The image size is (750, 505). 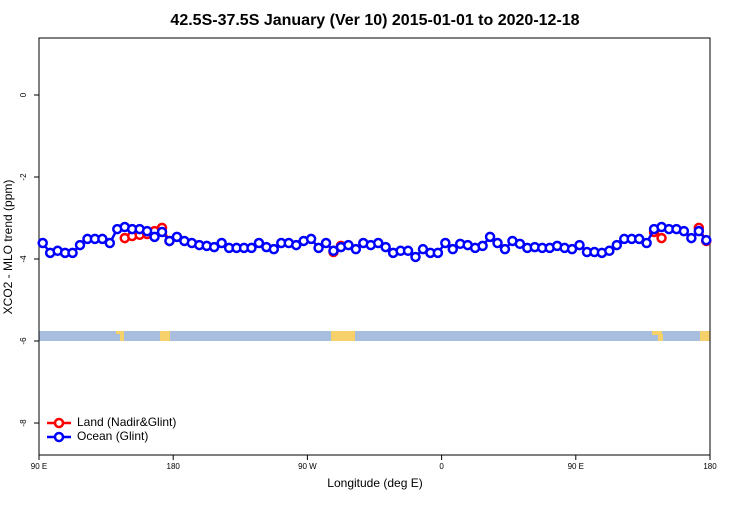 What do you see at coordinates (23, 259) in the screenshot?
I see `y-tick-label: -4` at bounding box center [23, 259].